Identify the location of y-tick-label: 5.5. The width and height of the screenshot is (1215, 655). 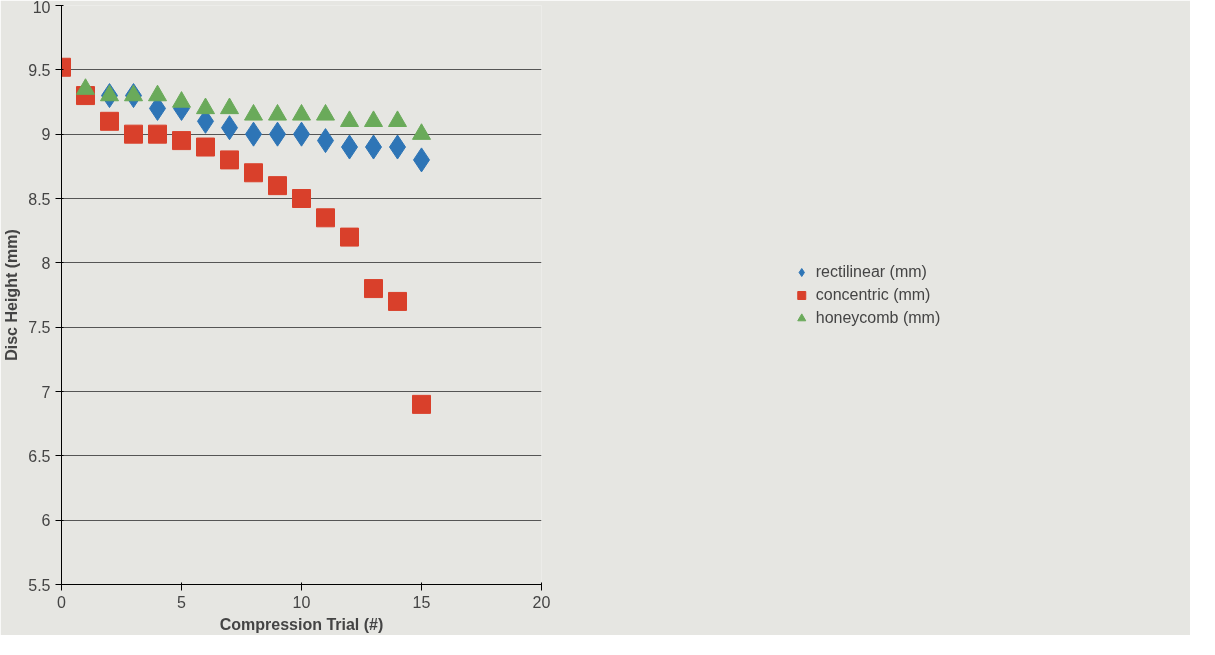
(39, 585).